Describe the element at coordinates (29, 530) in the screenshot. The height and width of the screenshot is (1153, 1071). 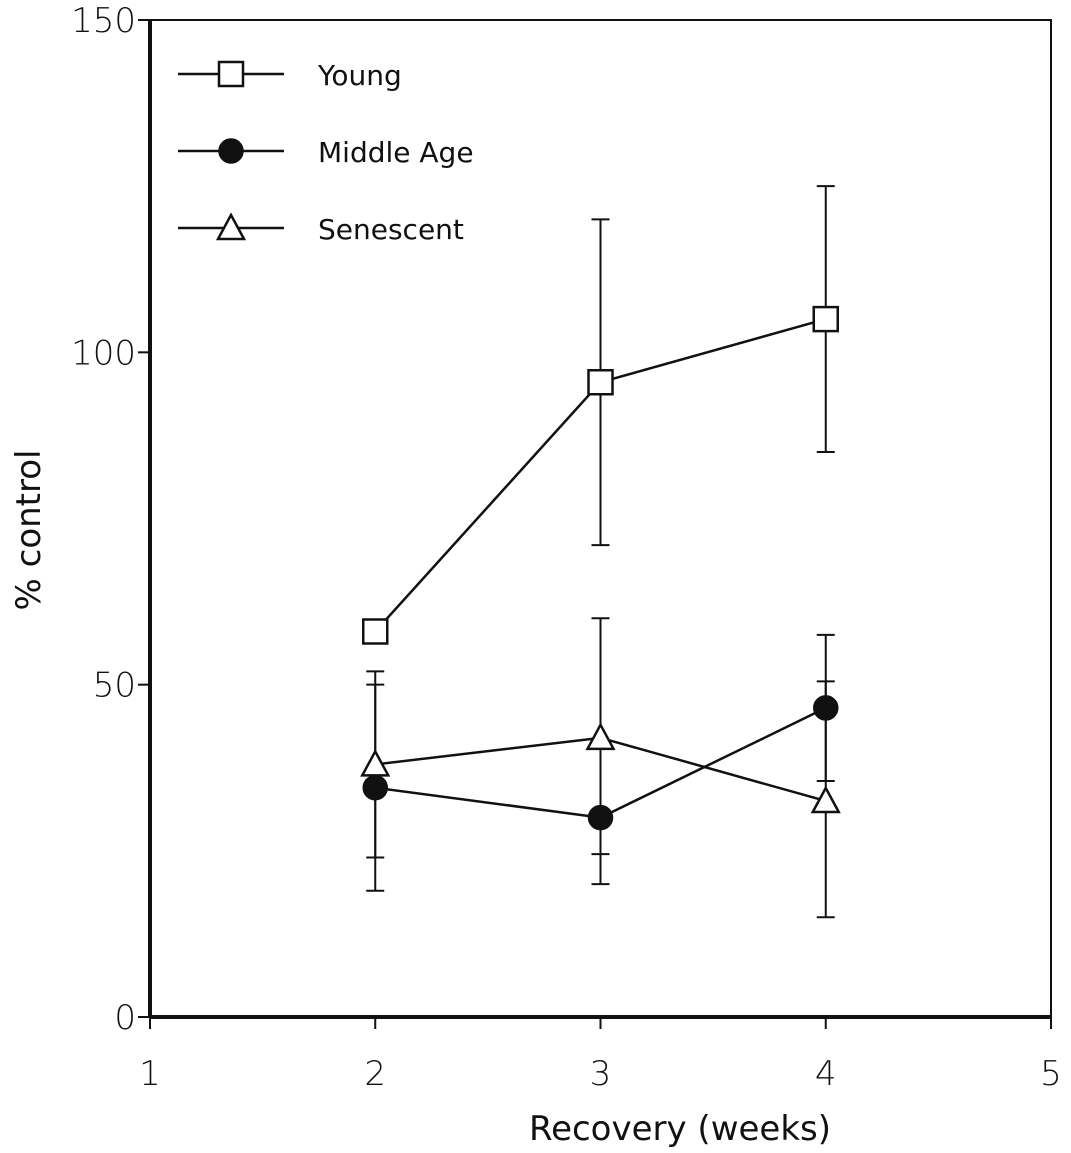
I see `y-axis-label: % control` at that location.